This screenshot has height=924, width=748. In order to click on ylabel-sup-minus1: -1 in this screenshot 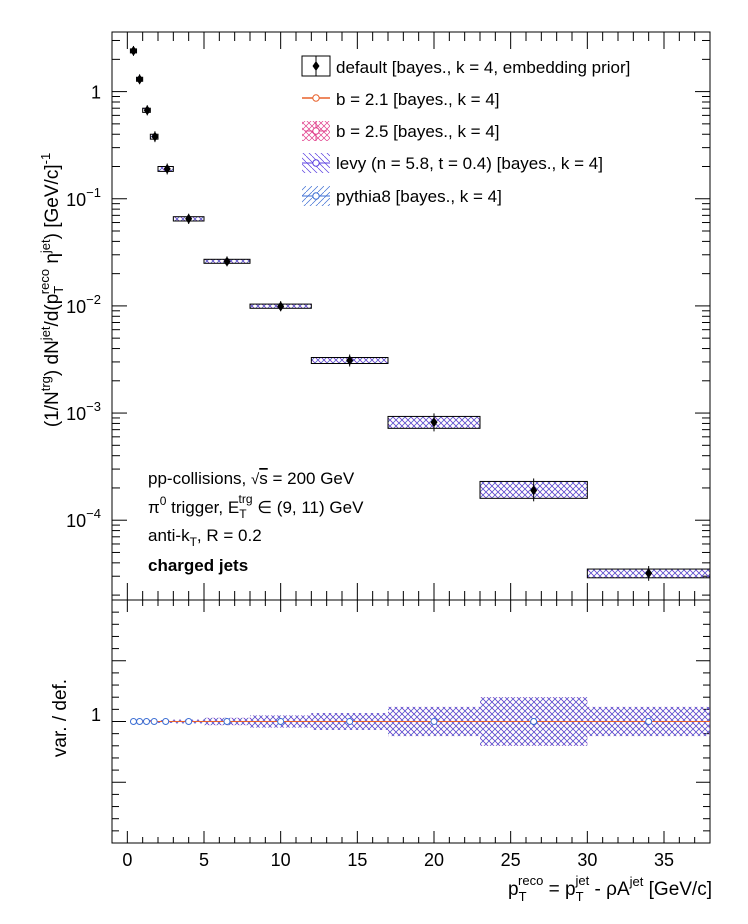, I will do `click(45, 159)`.